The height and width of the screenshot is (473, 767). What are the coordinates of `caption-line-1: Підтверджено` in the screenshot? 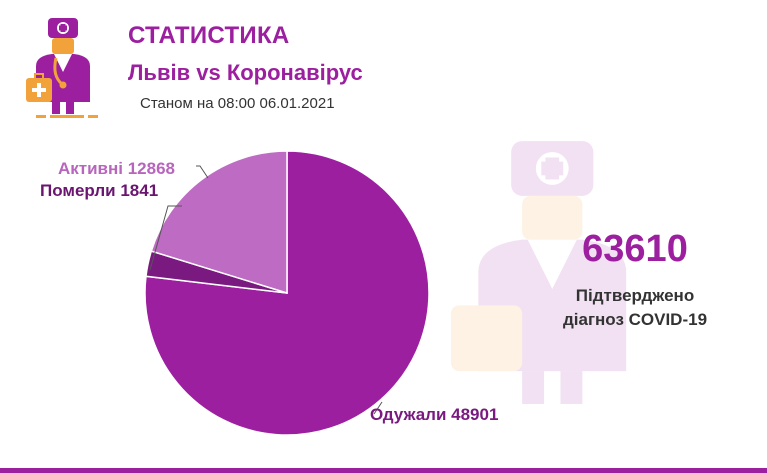 It's located at (635, 295).